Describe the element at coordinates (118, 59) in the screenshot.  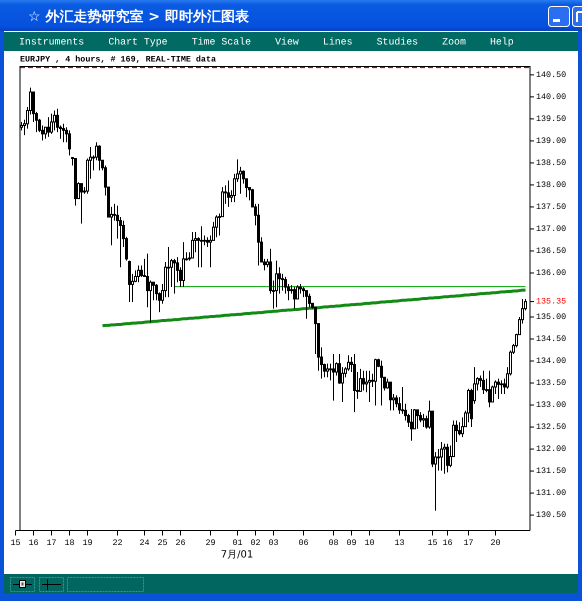
I see `chart-subtitle: EURJPY , 4 hours, # 169, REAL-TIME data` at that location.